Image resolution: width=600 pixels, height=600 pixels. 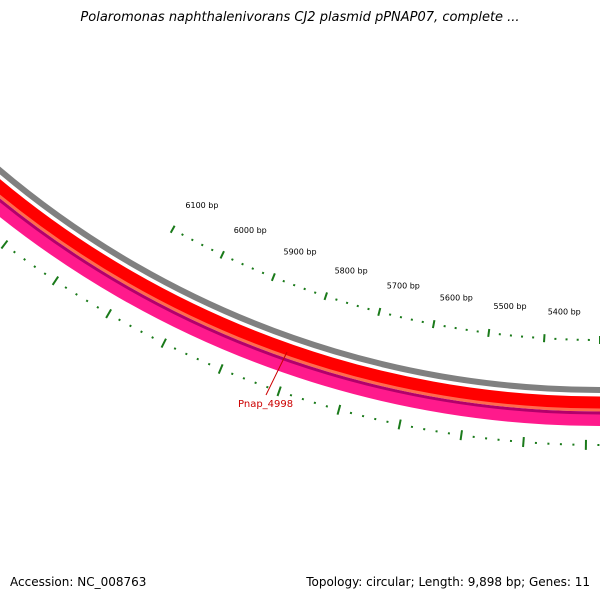 What do you see at coordinates (403, 286) in the screenshot?
I see `ruler-label: 5700 bp` at bounding box center [403, 286].